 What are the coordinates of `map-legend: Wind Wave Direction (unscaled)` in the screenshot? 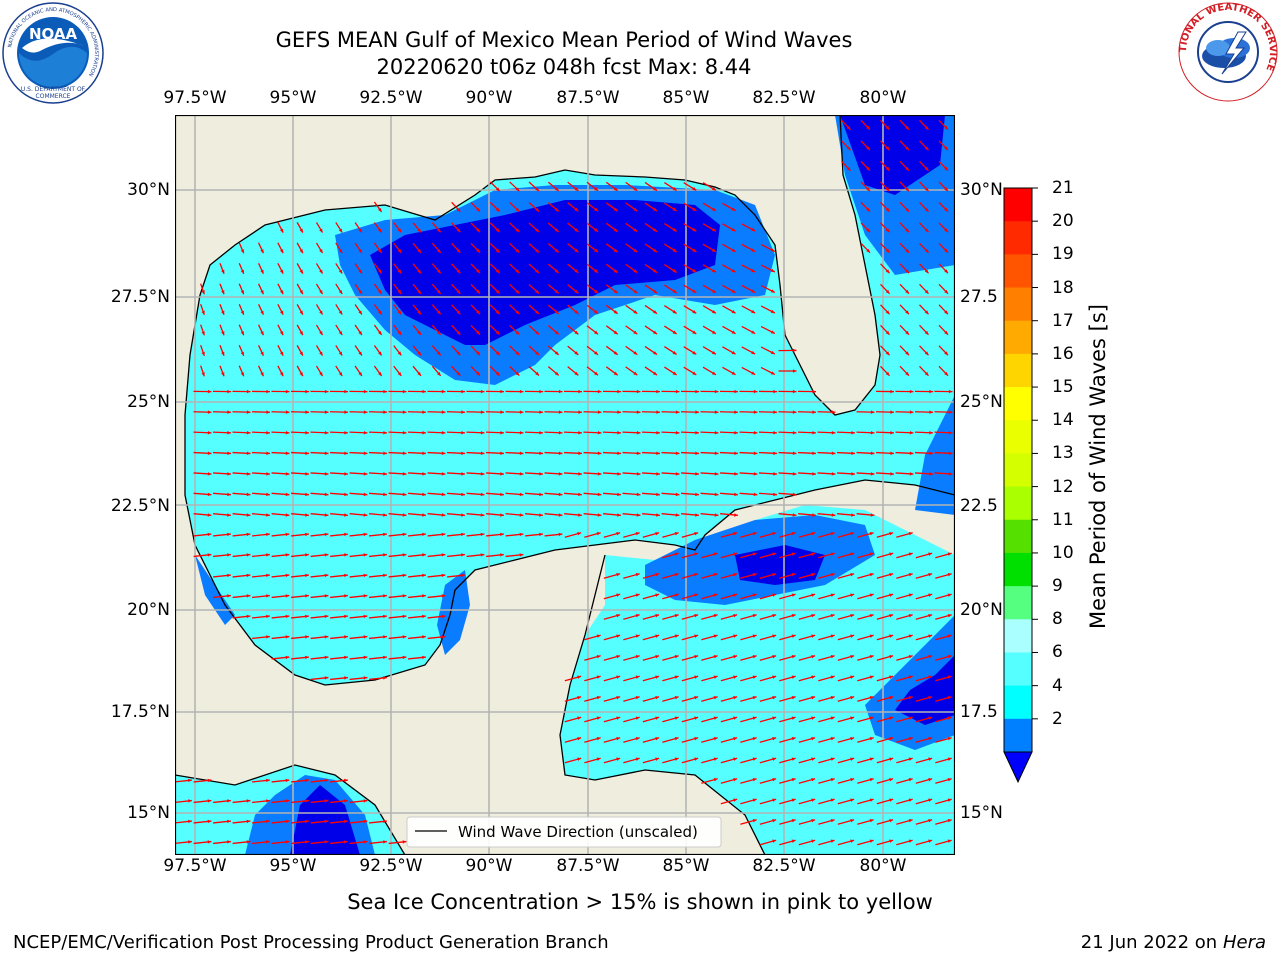 It's located at (564, 832).